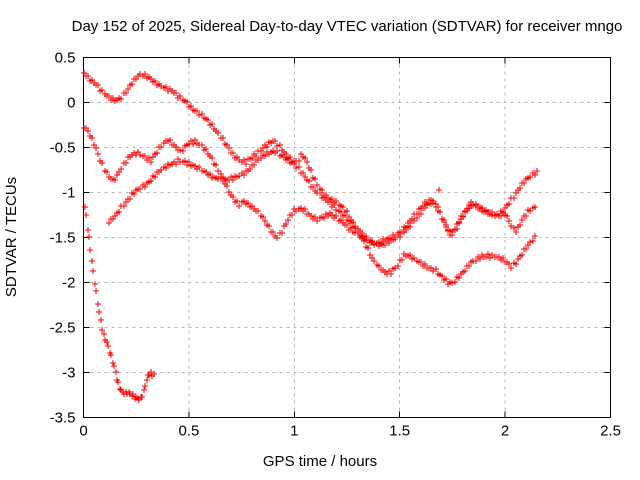 Image resolution: width=640 pixels, height=480 pixels. What do you see at coordinates (68, 193) in the screenshot?
I see `y-tick-label: -1` at bounding box center [68, 193].